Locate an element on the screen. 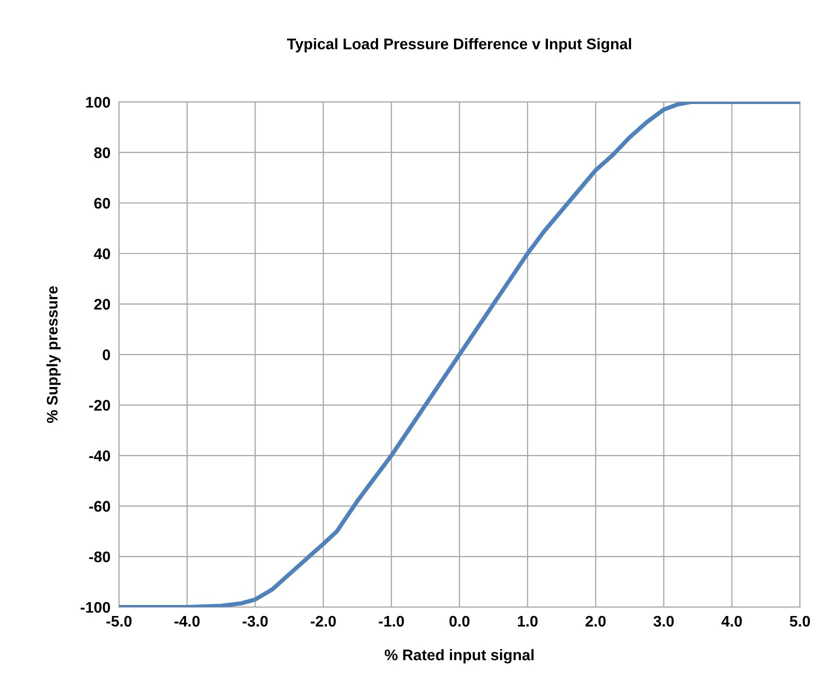  x-tick-label: 1.0 is located at coordinates (528, 621).